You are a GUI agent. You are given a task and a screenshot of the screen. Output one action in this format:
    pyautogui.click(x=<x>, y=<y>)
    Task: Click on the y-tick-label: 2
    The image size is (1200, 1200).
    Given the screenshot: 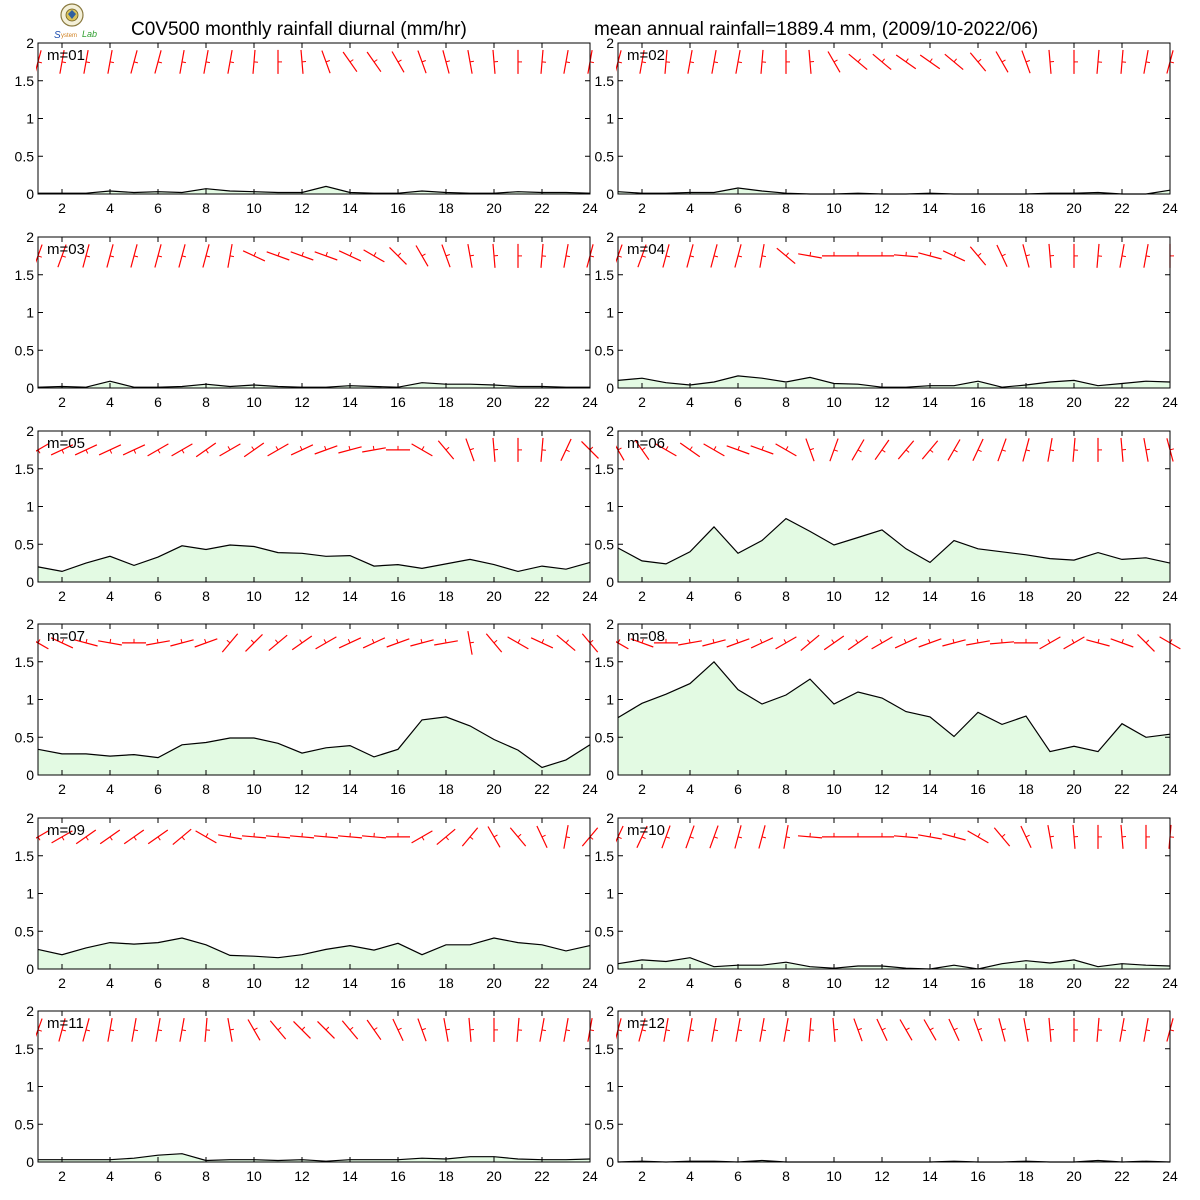 What is the action you would take?
    pyautogui.click(x=610, y=624)
    